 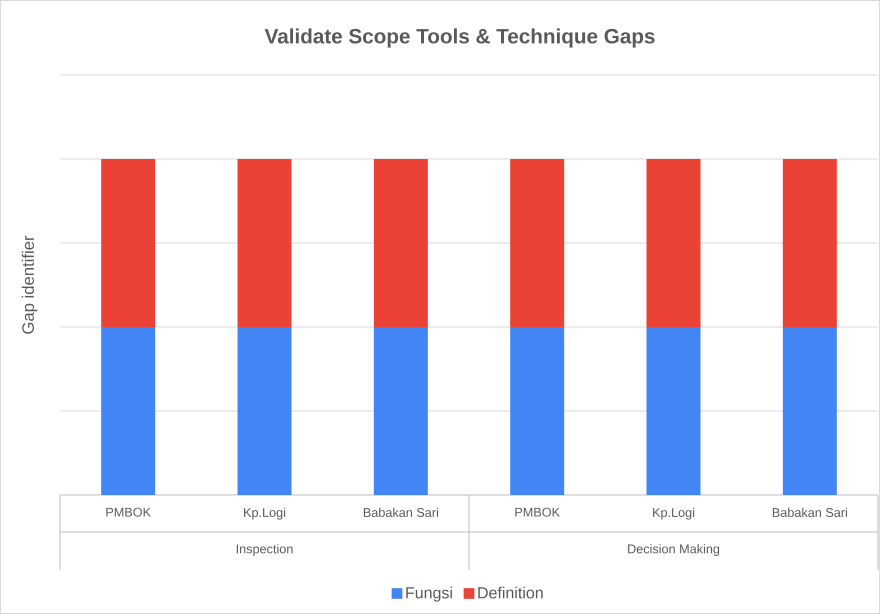 I want to click on chart-title: Validate Scope Tools & Technique Gaps, so click(x=459, y=38).